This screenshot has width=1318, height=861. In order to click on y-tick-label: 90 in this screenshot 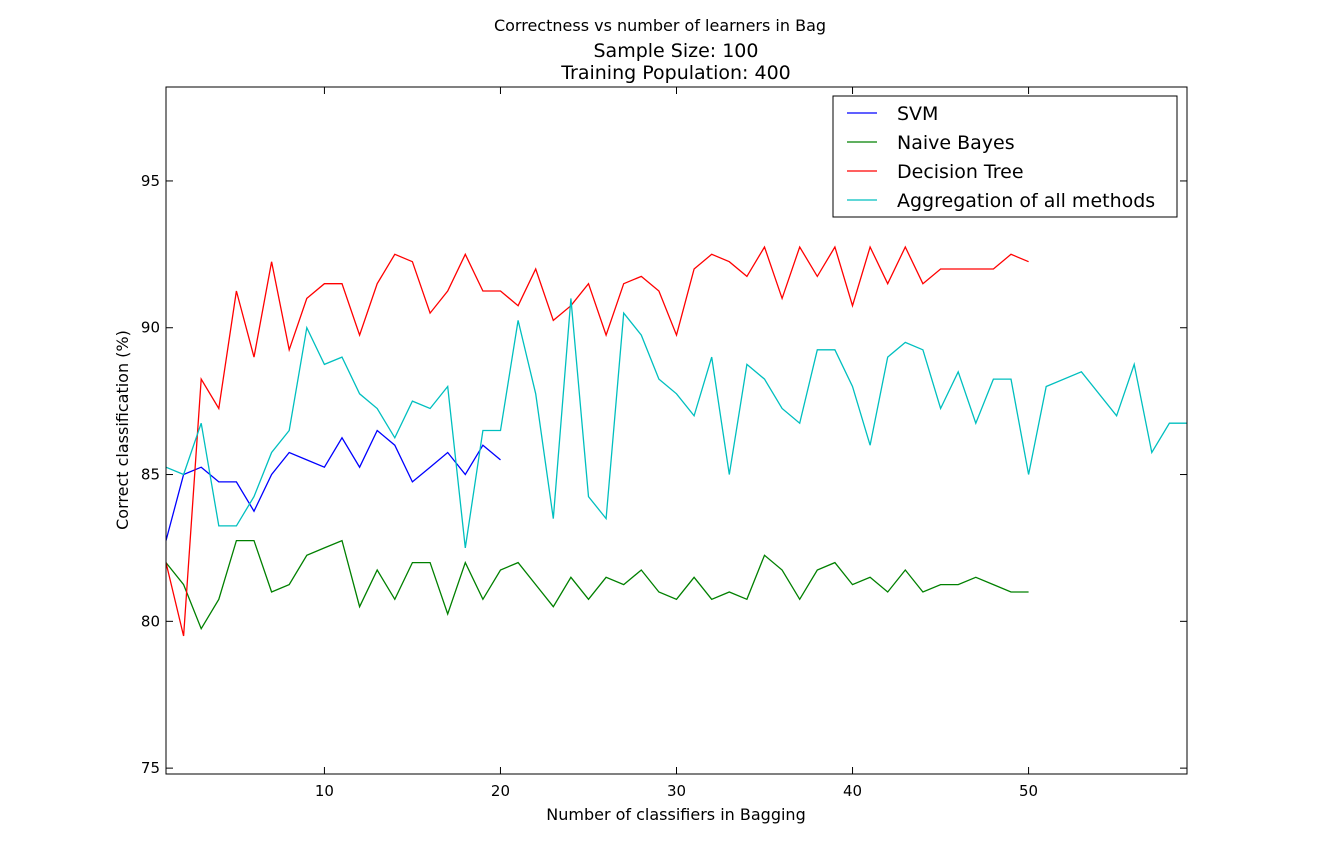, I will do `click(150, 328)`.